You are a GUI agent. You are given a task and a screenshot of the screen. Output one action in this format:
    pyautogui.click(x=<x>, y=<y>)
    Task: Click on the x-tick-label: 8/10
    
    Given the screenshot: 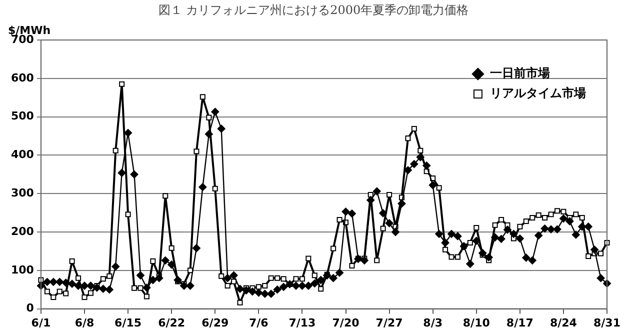 What is the action you would take?
    pyautogui.click(x=476, y=323)
    